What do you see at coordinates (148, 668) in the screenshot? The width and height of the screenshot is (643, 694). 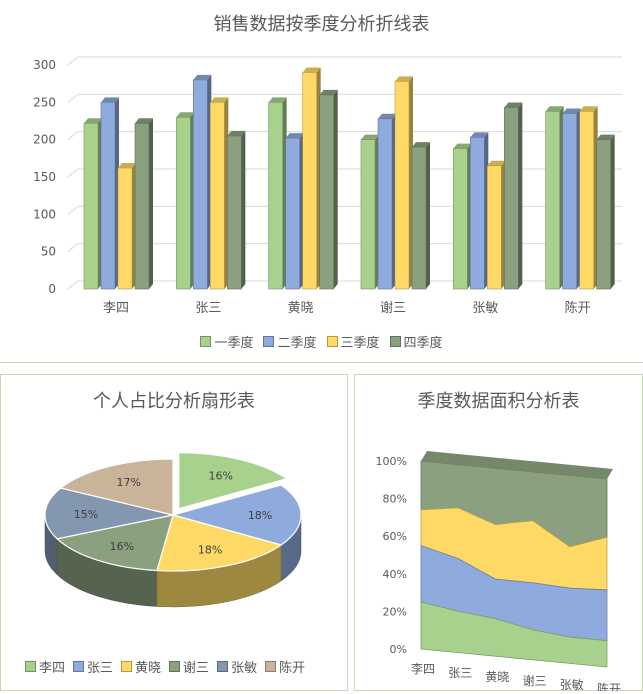 I see `pie-legend-label: 黄晓` at bounding box center [148, 668].